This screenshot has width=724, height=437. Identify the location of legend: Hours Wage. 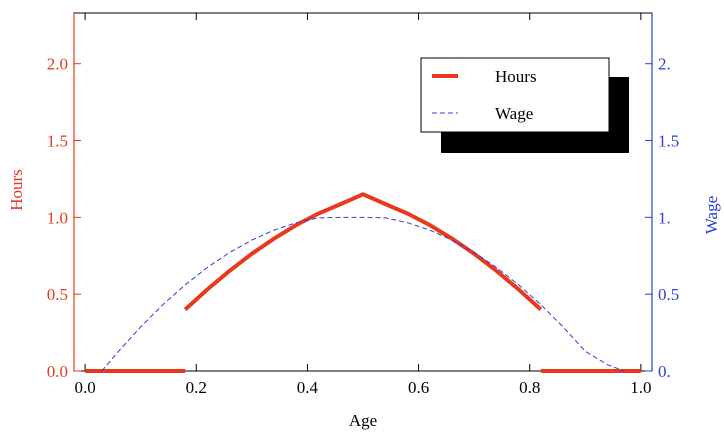
(524, 105).